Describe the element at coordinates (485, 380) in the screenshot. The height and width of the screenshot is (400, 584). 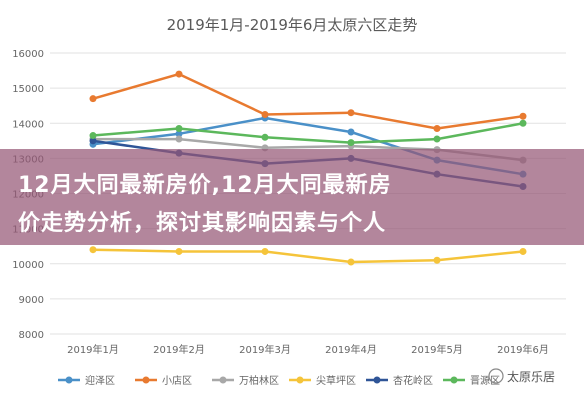
I see `legend-label: 晋源区` at that location.